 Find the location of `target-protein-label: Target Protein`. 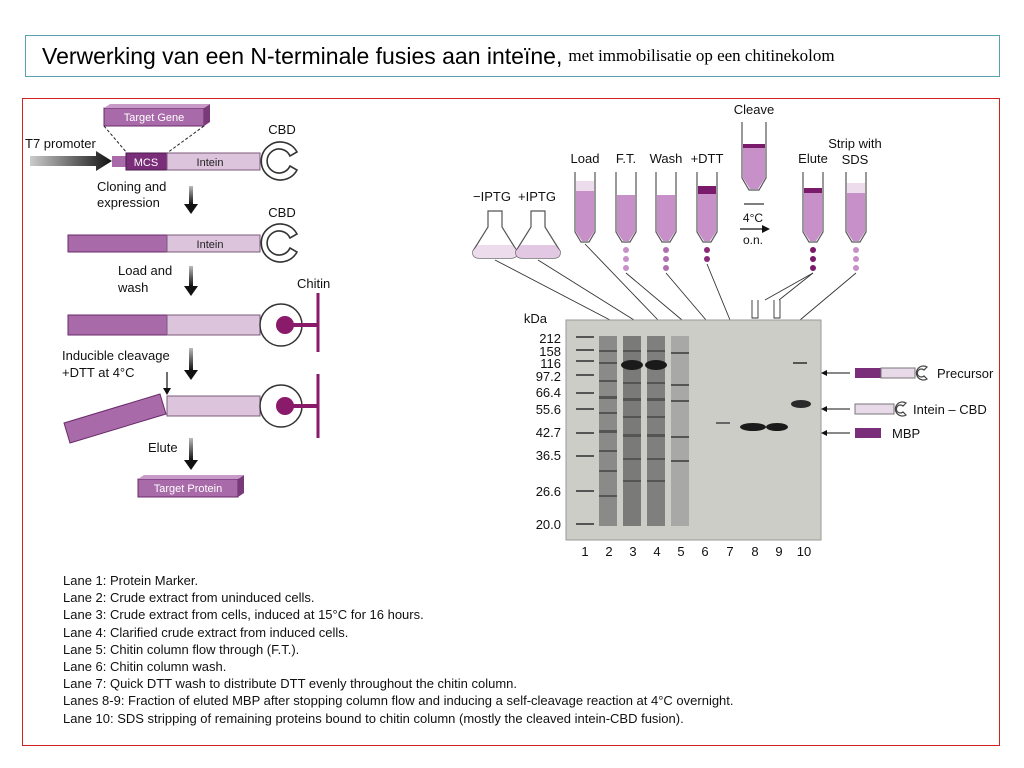

target-protein-label: Target Protein is located at coordinates (188, 489).